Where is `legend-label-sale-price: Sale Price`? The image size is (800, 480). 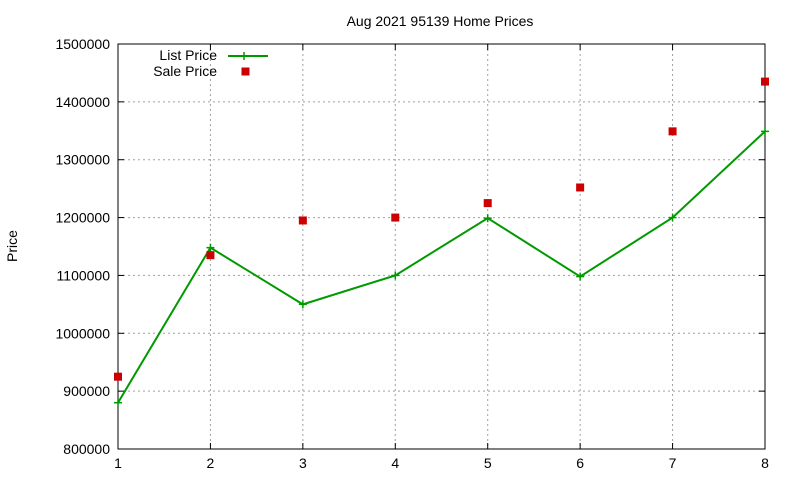
legend-label-sale-price: Sale Price is located at coordinates (185, 71).